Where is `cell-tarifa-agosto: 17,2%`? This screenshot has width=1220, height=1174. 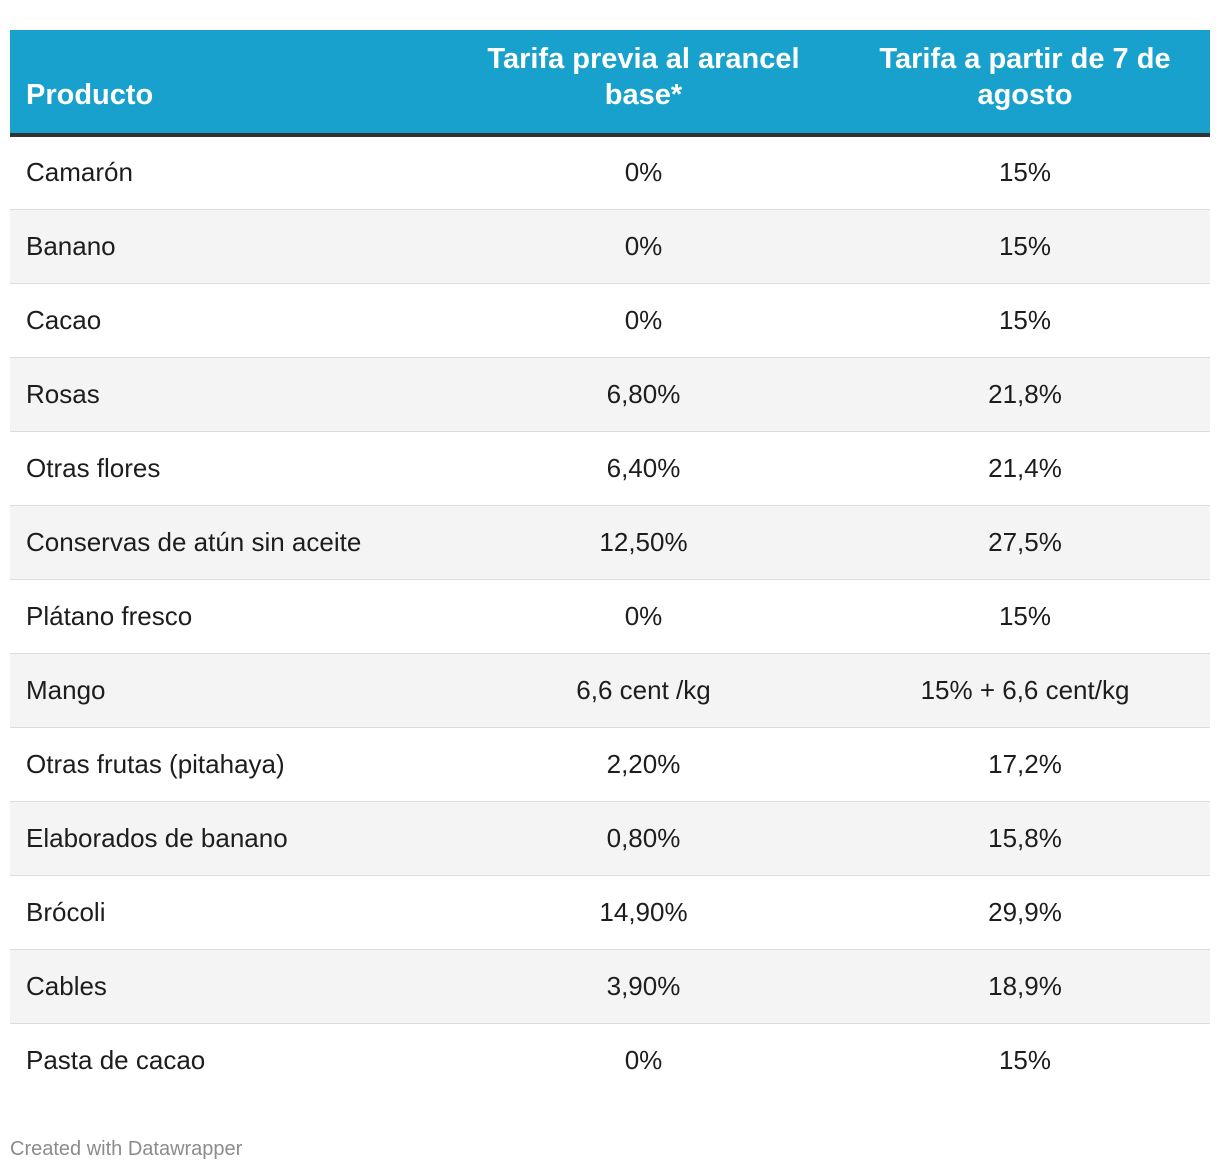
cell-tarifa-agosto: 17,2% is located at coordinates (1025, 764).